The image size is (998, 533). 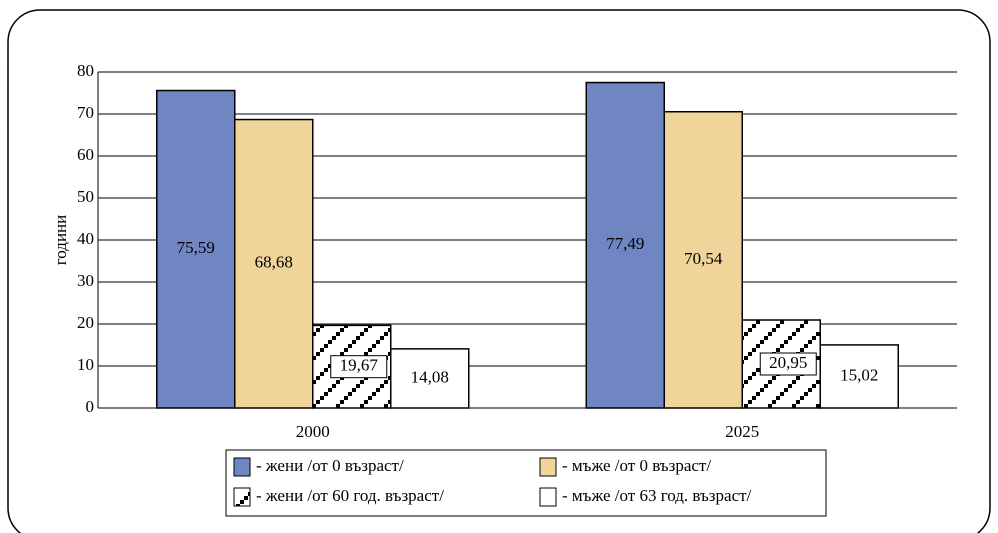 What do you see at coordinates (313, 431) in the screenshot?
I see `x-tick-label: 2000` at bounding box center [313, 431].